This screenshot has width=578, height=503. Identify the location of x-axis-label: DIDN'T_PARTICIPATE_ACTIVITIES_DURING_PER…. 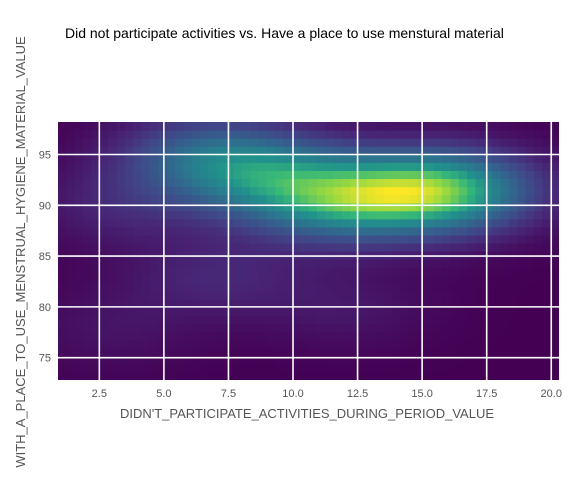
(307, 413).